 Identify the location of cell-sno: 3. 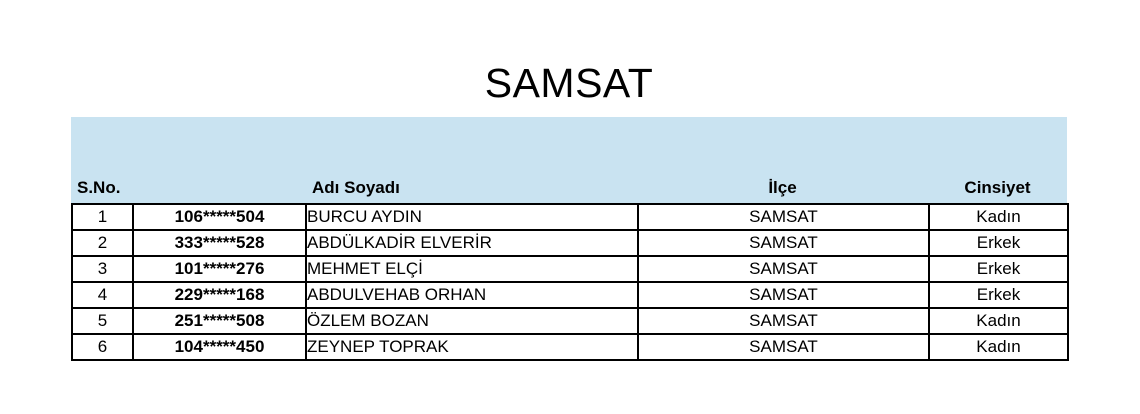
(102, 269).